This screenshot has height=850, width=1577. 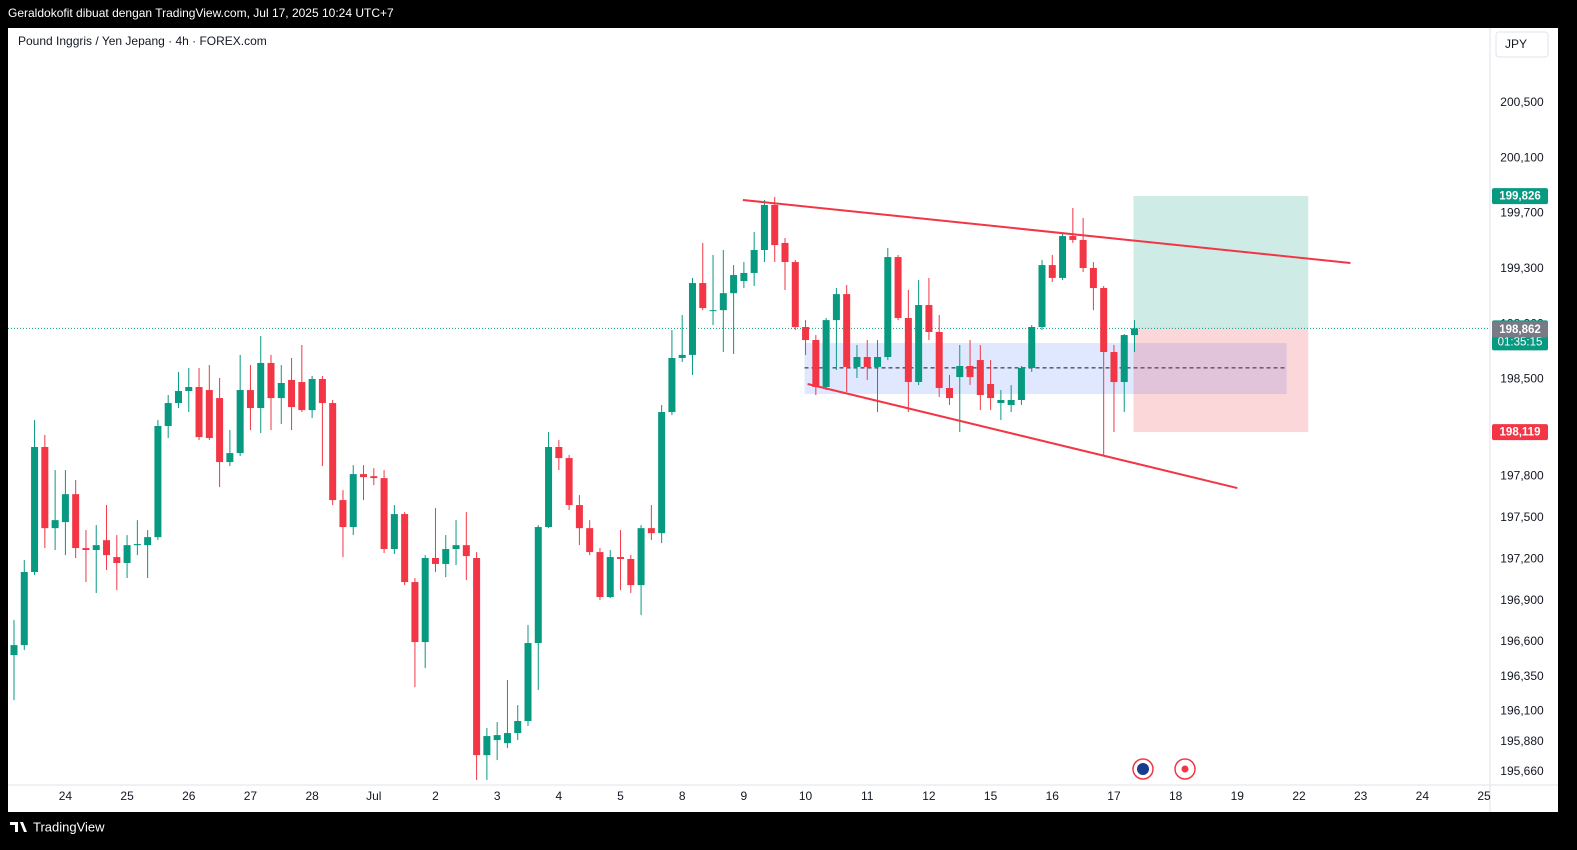 I want to click on x-tick-label: 5, so click(x=620, y=796).